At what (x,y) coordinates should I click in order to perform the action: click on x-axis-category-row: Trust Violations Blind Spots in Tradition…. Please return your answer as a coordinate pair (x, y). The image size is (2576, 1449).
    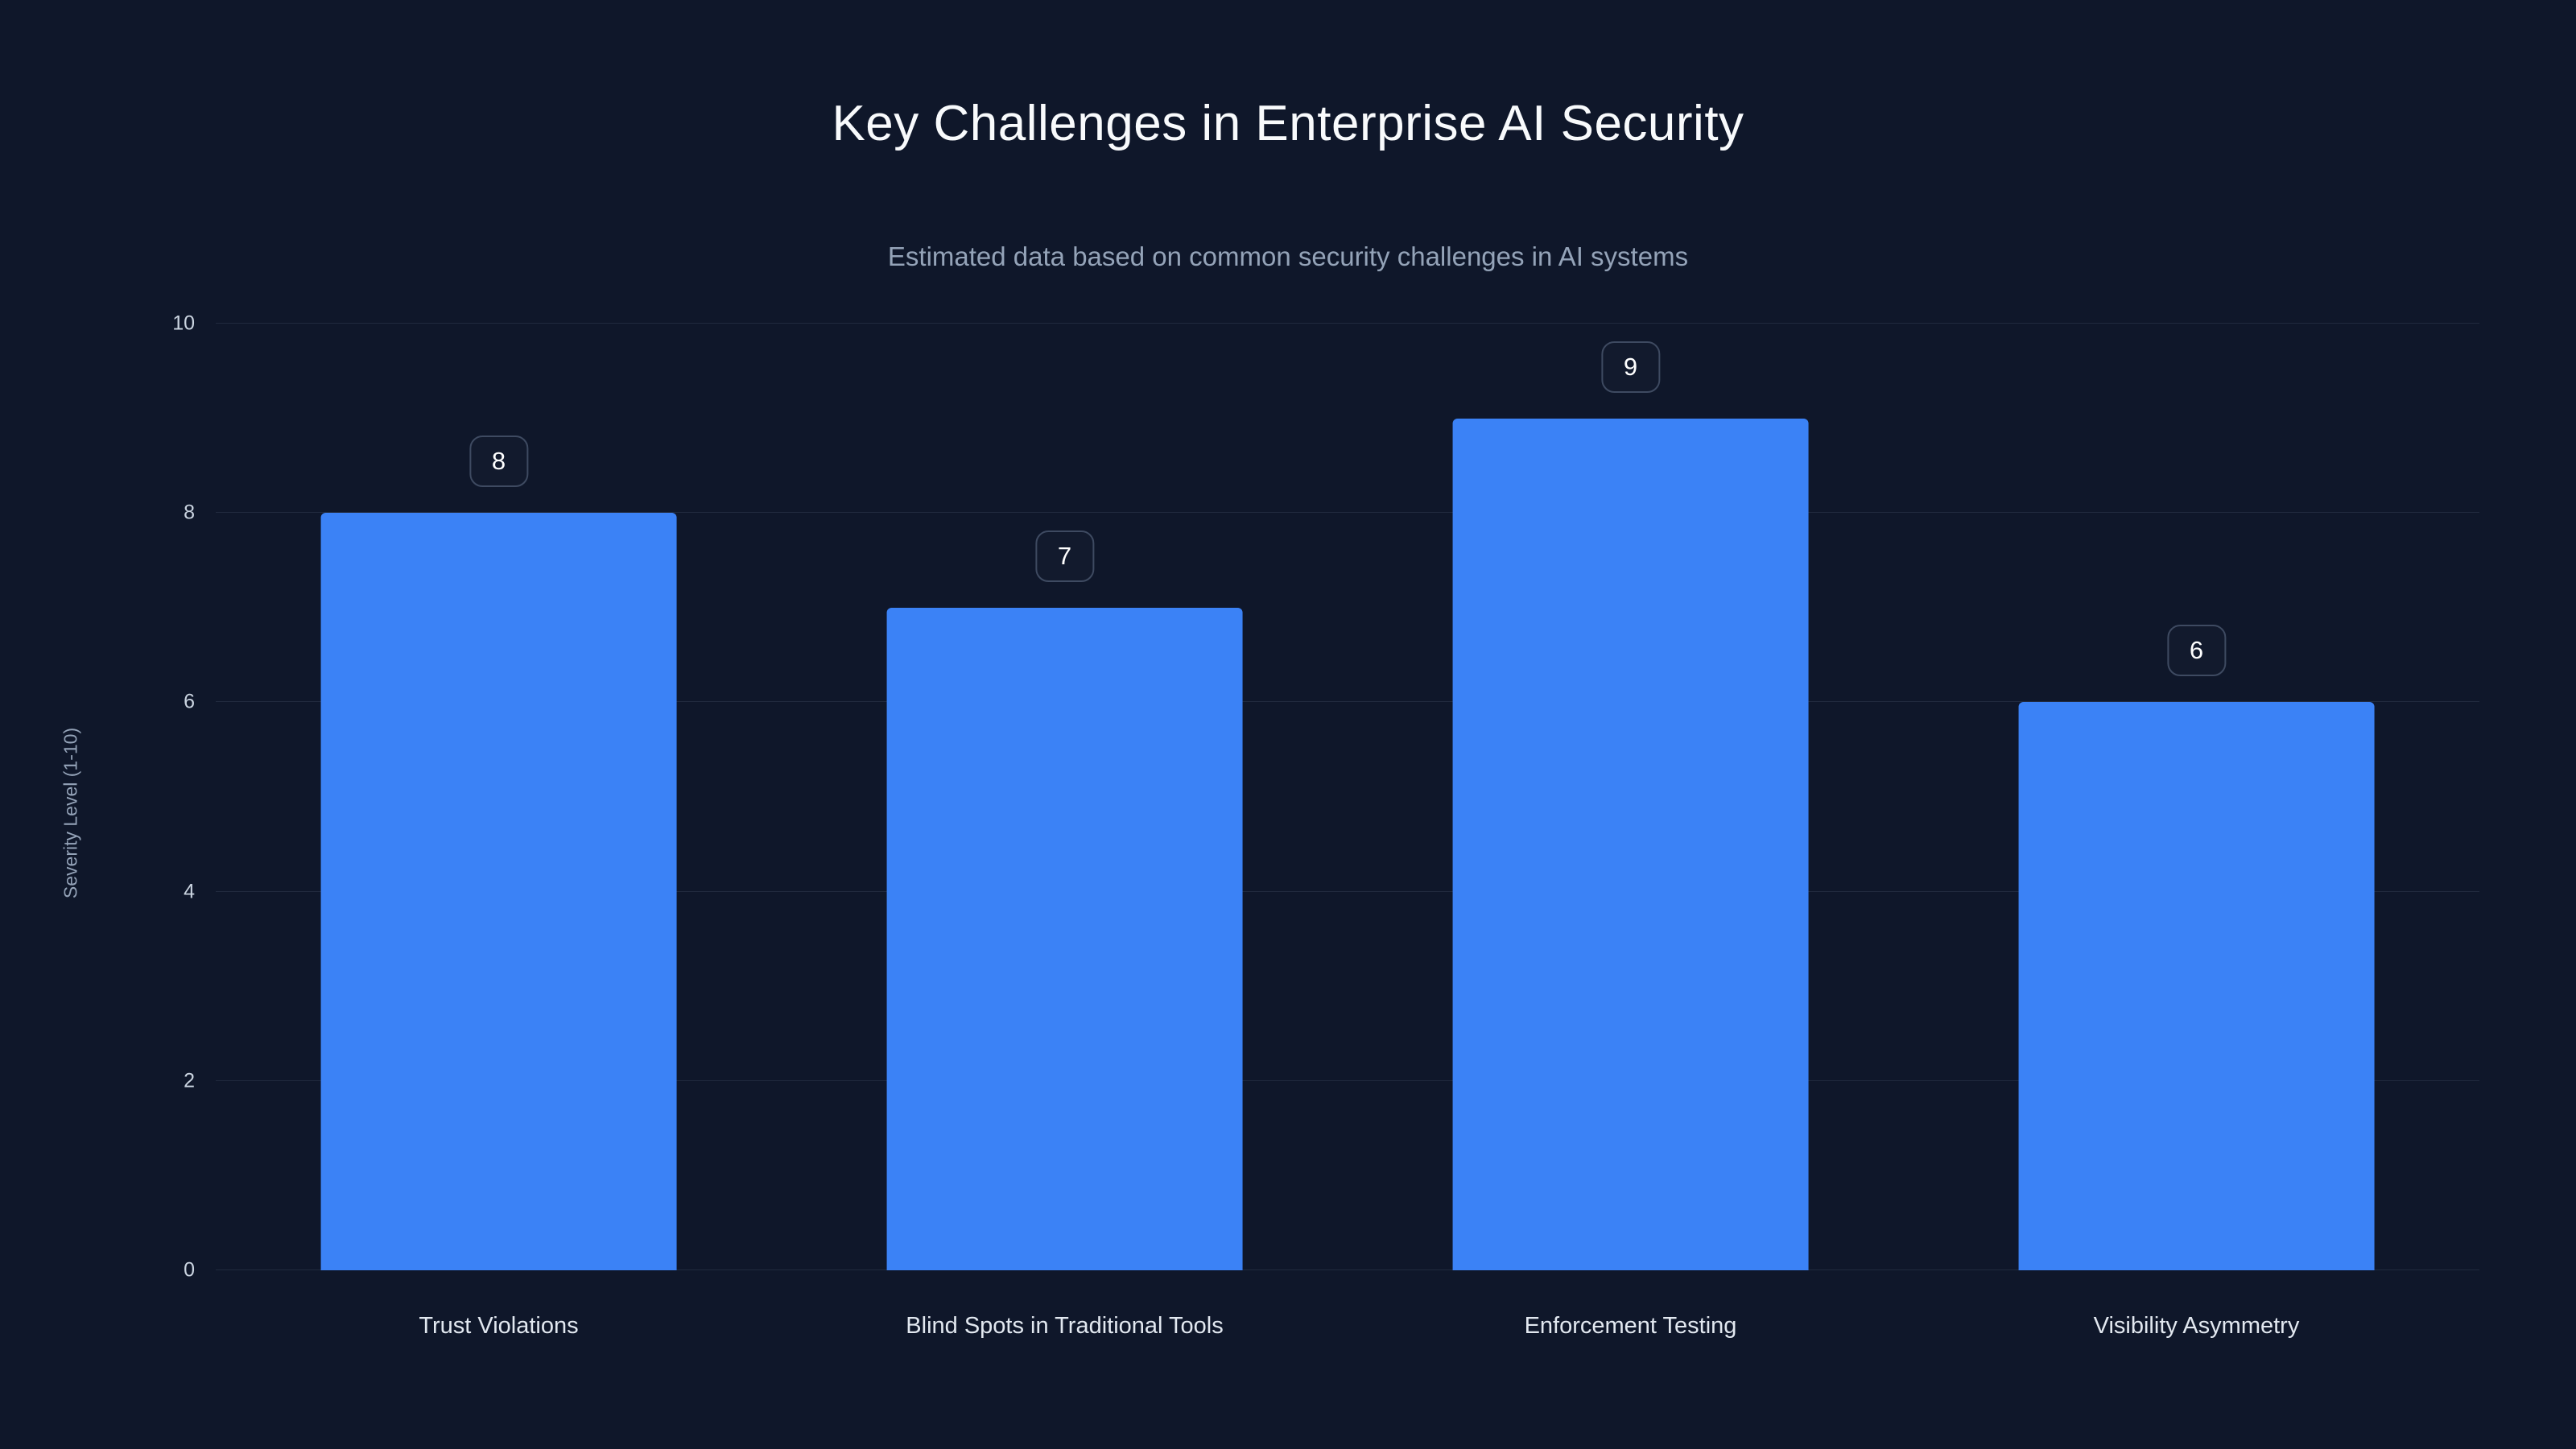
    Looking at the image, I should click on (1347, 1307).